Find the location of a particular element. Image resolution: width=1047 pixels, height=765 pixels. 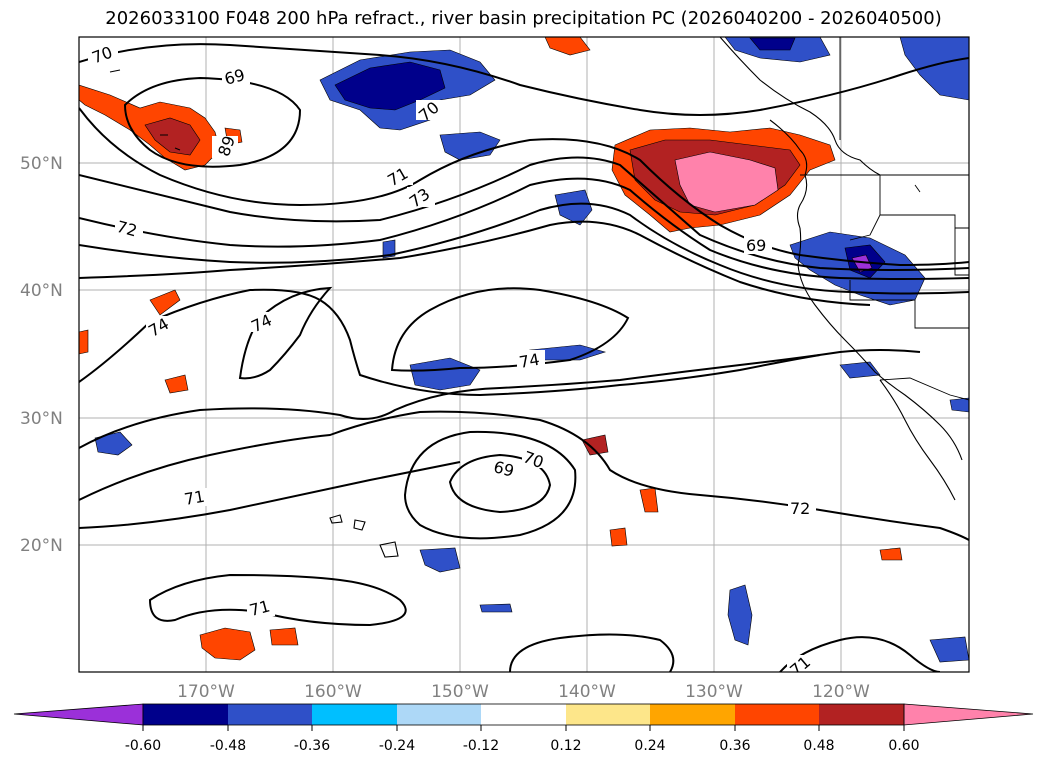

precip-neg-north-core is located at coordinates (390, 86).